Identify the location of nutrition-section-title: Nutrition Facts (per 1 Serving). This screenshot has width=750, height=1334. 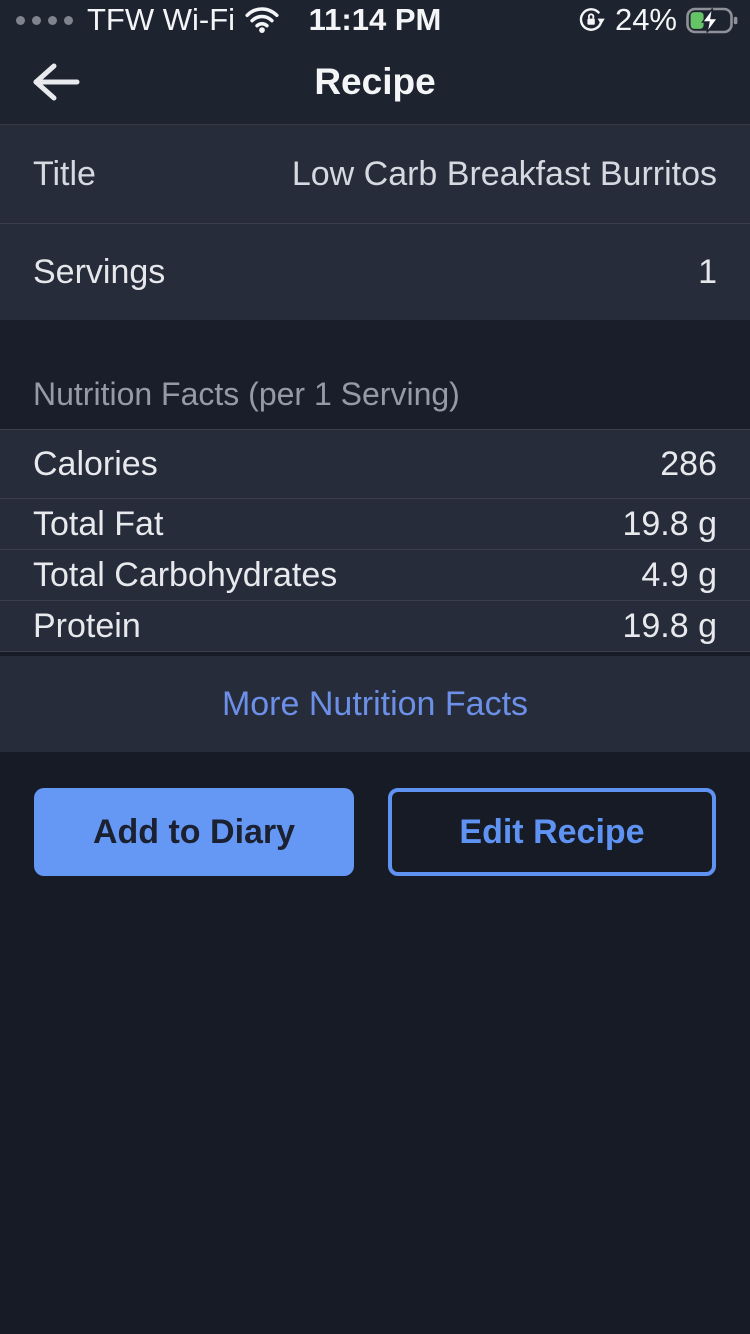
(246, 394).